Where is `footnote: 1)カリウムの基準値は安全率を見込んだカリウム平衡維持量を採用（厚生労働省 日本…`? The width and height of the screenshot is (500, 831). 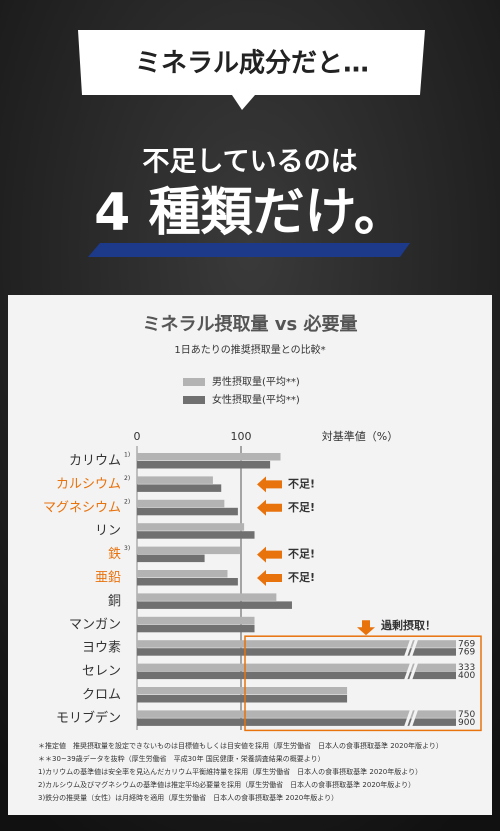
footnote: 1)カリウムの基準値は安全率を見込んだカリウム平衡維持量を採用（厚生労働省 日本… is located at coordinates (230, 771).